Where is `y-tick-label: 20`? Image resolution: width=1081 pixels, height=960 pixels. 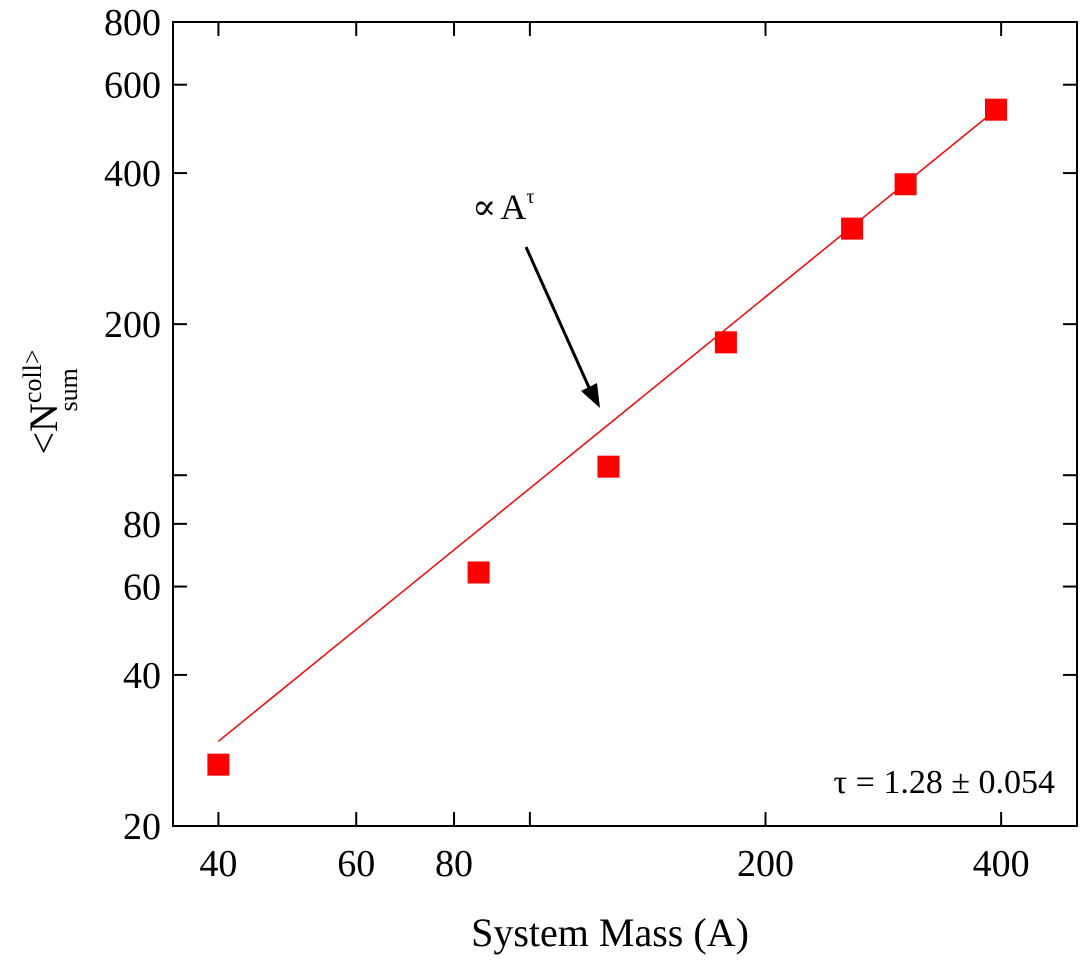
y-tick-label: 20 is located at coordinates (142, 827).